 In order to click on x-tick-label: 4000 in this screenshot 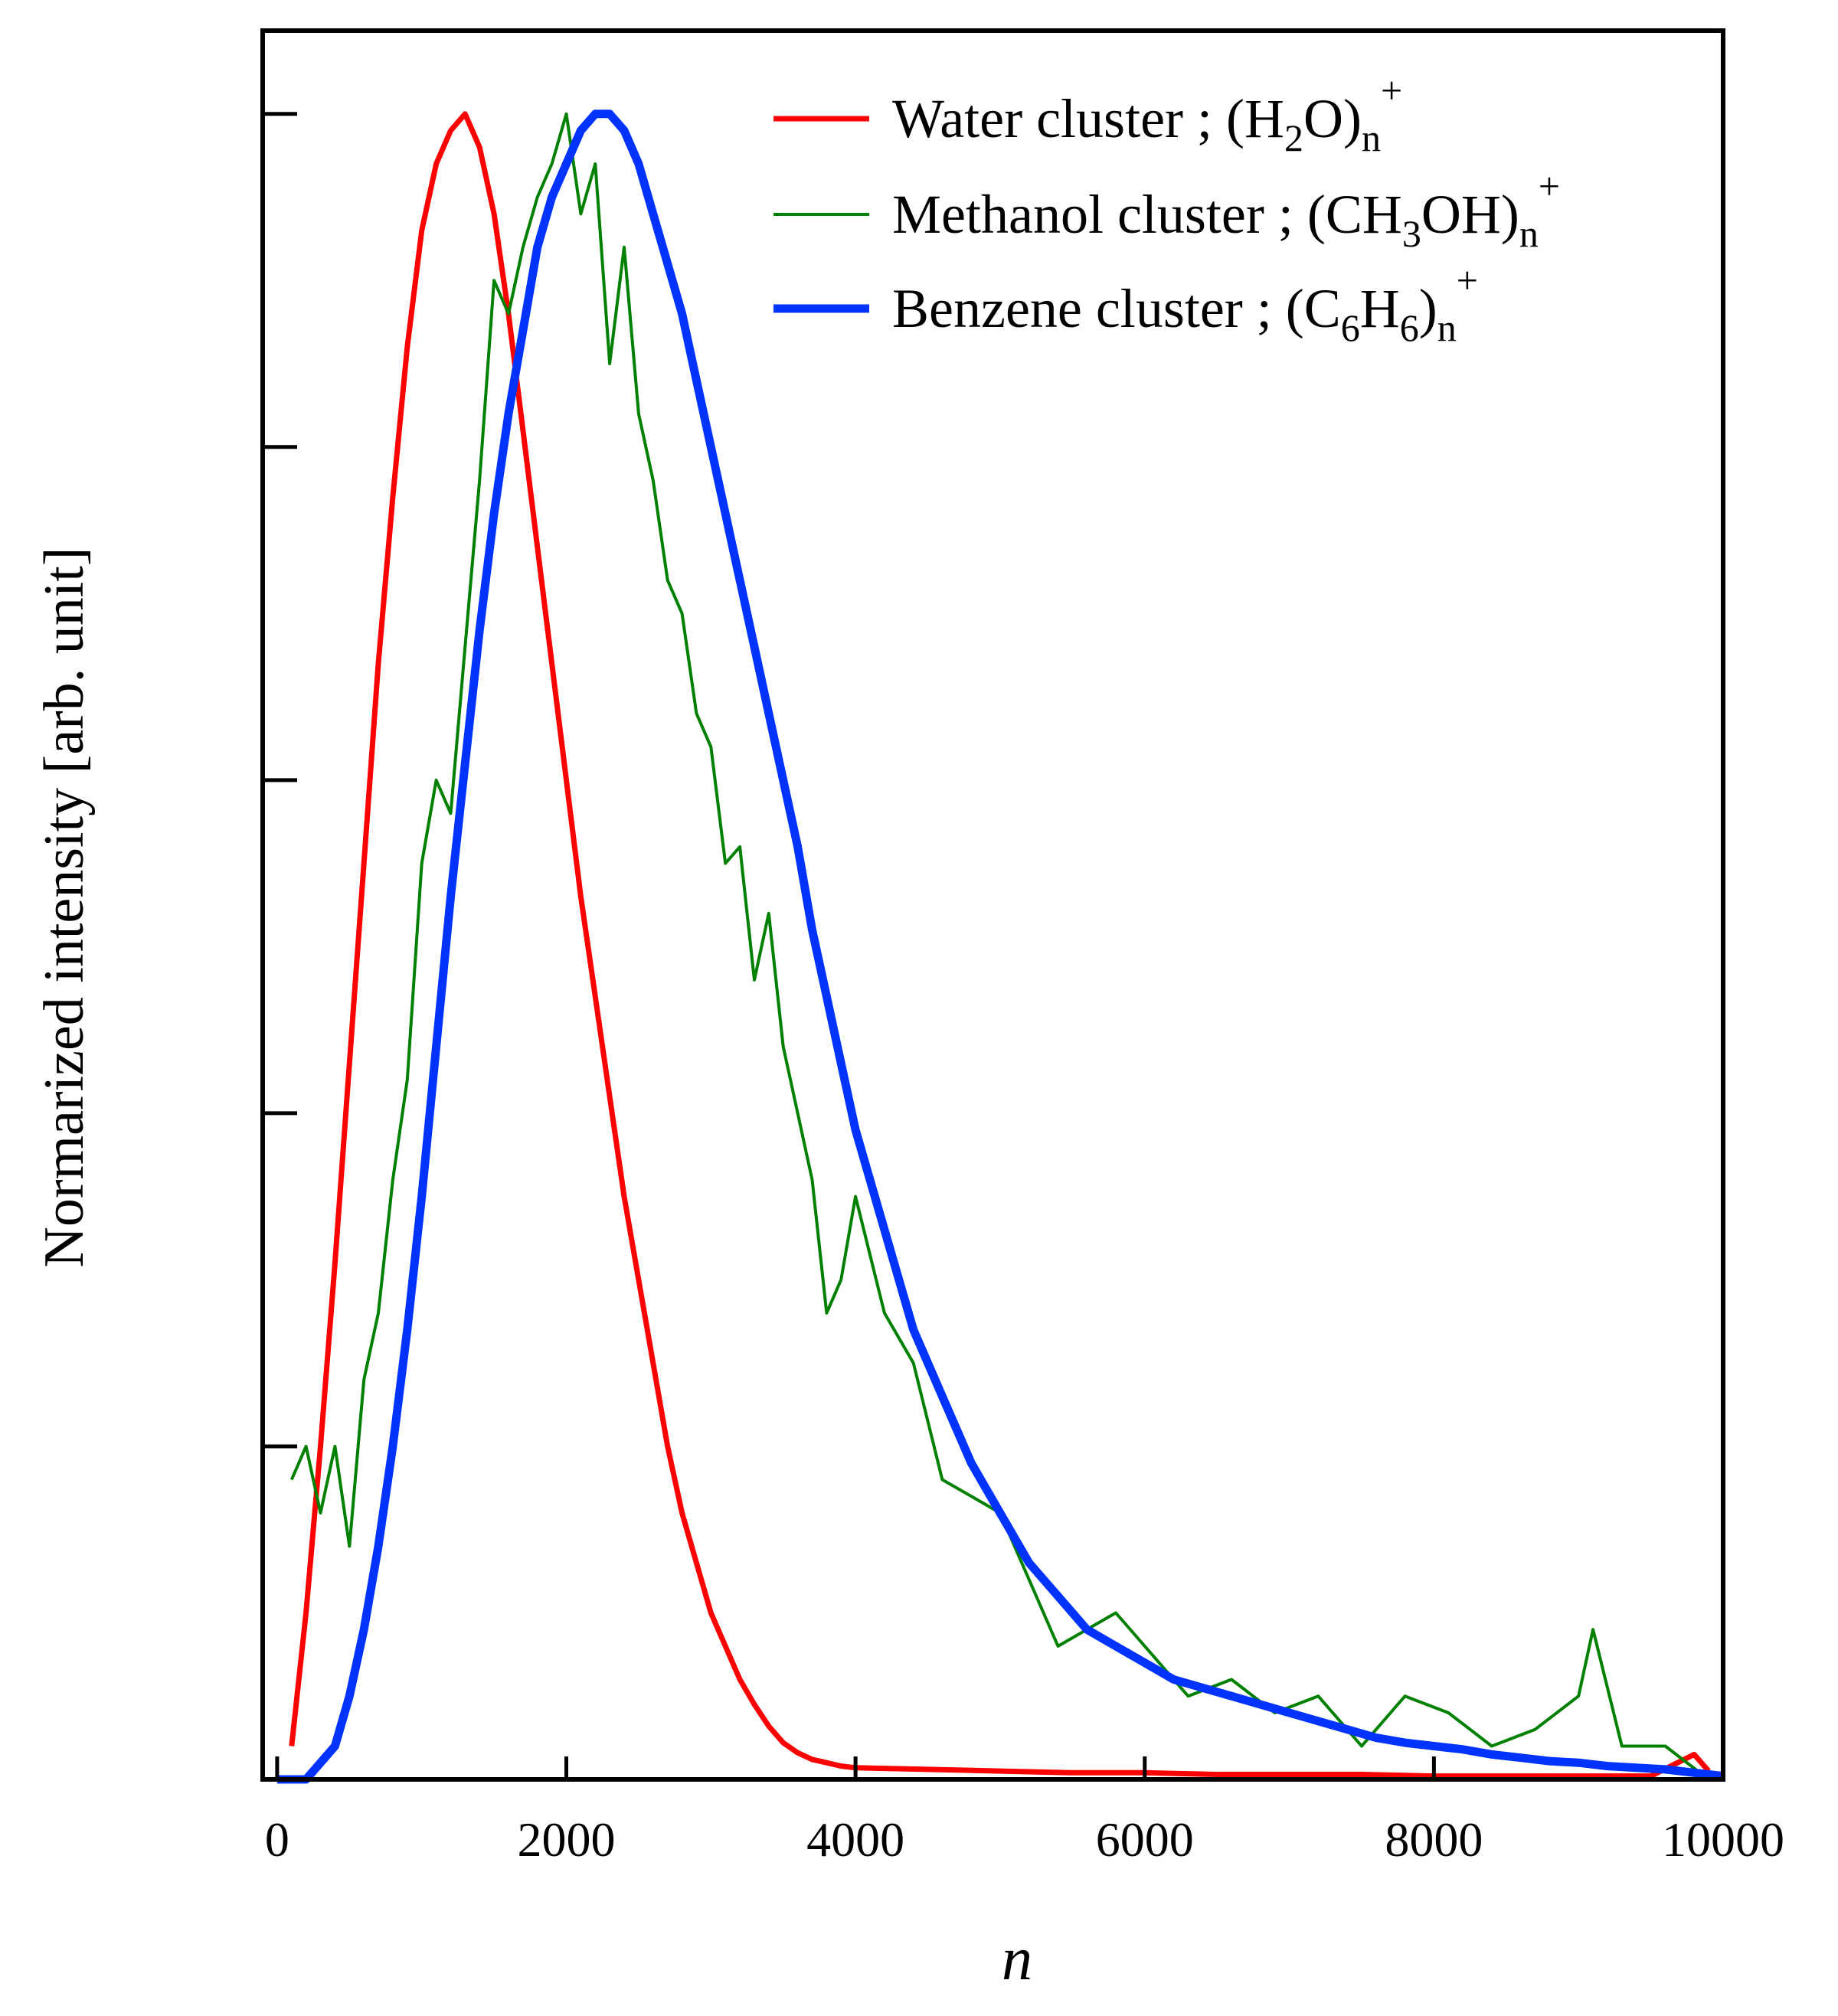, I will do `click(855, 1839)`.